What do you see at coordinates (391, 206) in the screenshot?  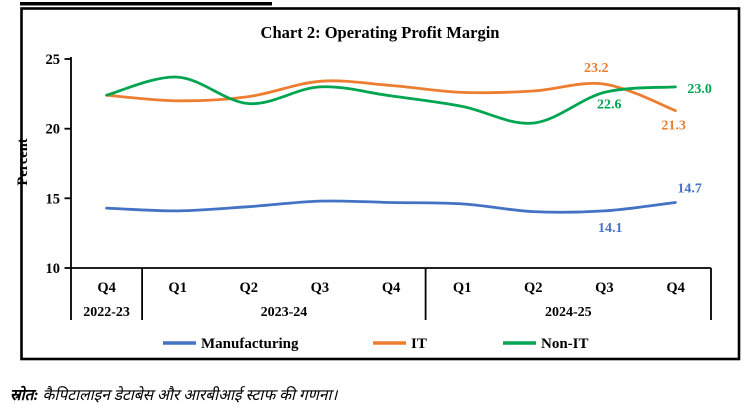 I see `series-line-manufacturing` at bounding box center [391, 206].